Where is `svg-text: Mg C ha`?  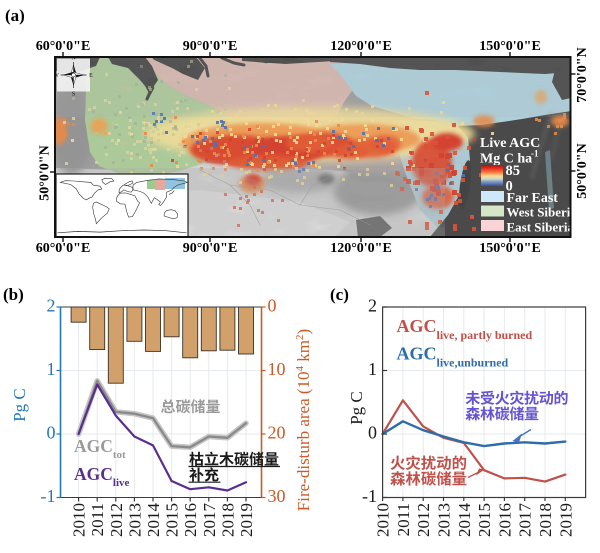 svg-text: Mg C ha is located at coordinates (506, 159).